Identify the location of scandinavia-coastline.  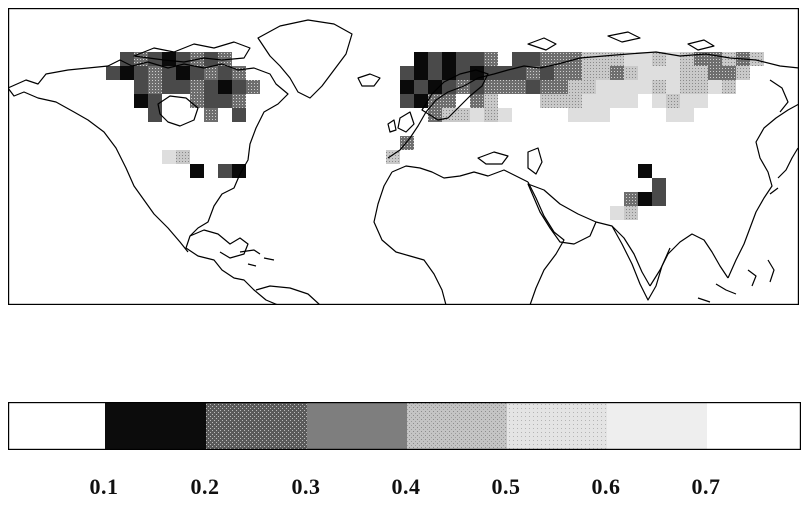
(455, 95).